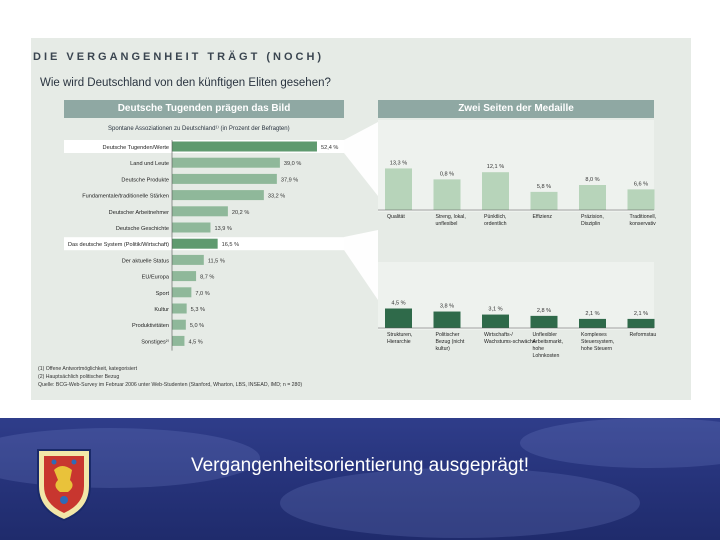 This screenshot has height=540, width=720. Describe the element at coordinates (592, 314) in the screenshot. I see `column-value-neg-4: 2,1 %` at that location.